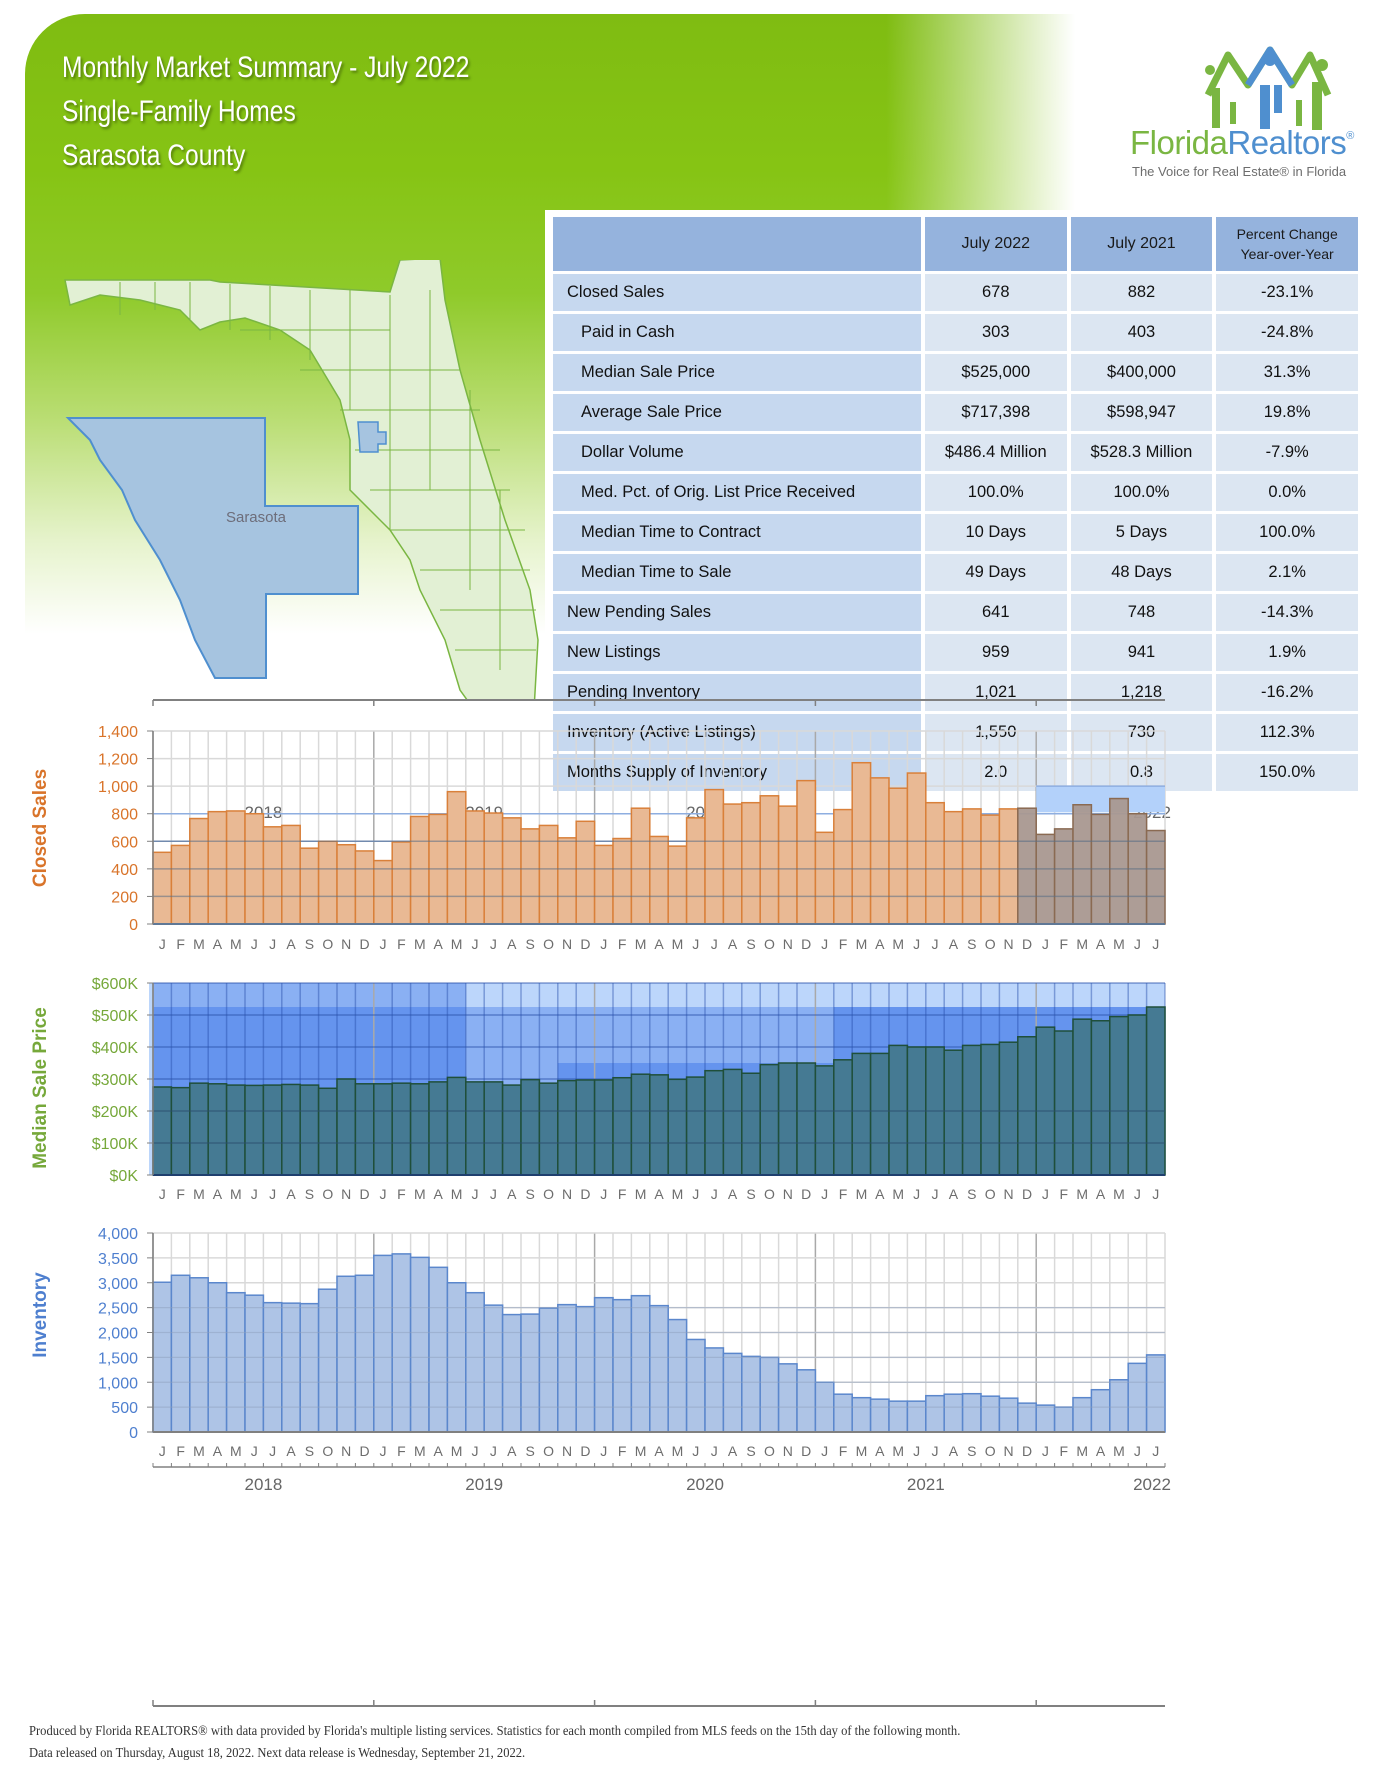 Image resolution: width=1384 pixels, height=1784 pixels. I want to click on florida-county-map: Sarasota, so click(301, 480).